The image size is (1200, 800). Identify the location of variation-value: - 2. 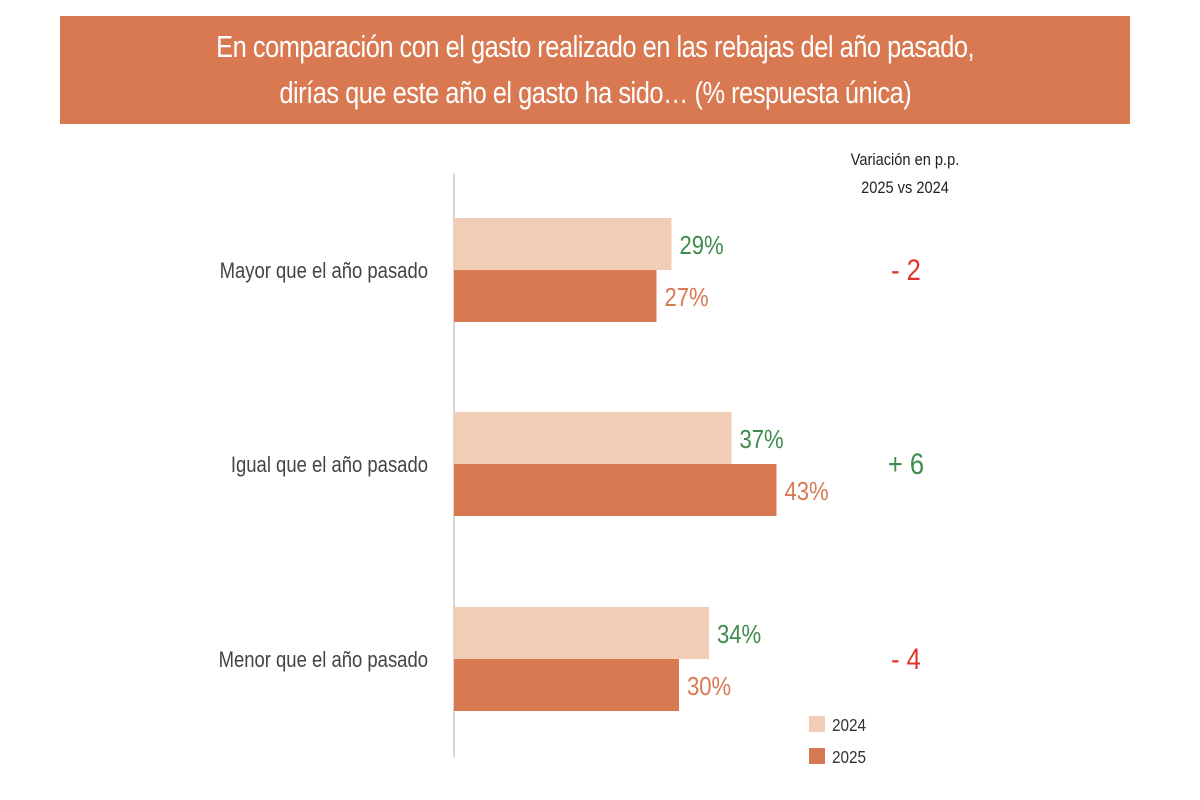
(906, 269).